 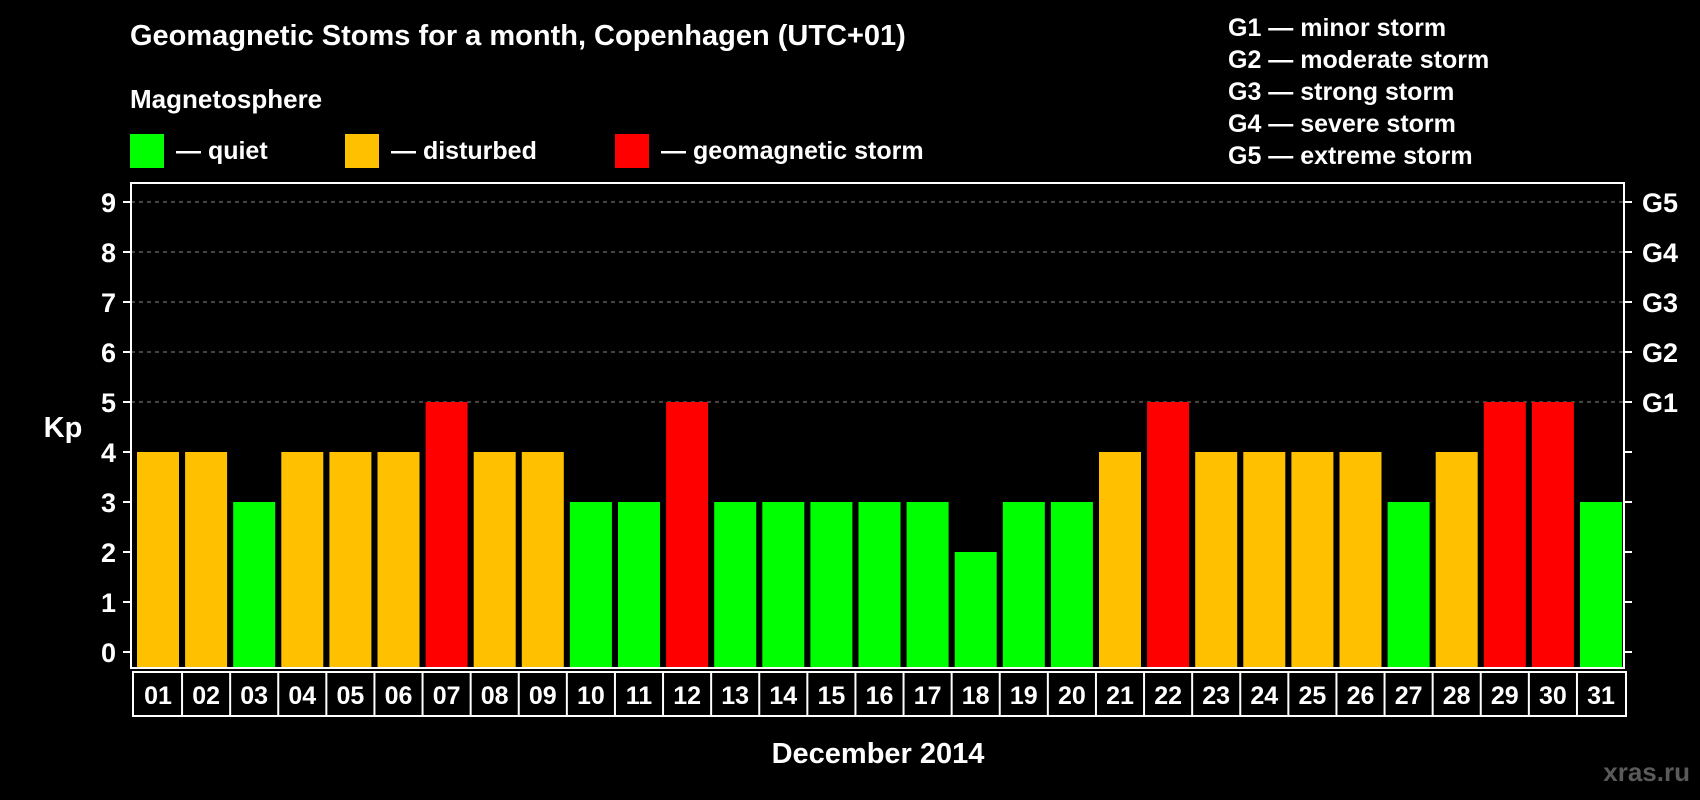 I want to click on x-tick-label: 17, so click(x=928, y=696).